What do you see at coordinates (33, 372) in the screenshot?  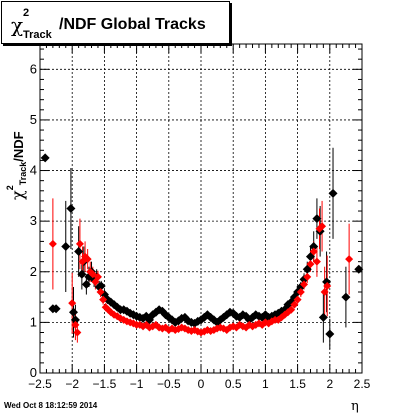 I see `y-tick-label: 0` at bounding box center [33, 372].